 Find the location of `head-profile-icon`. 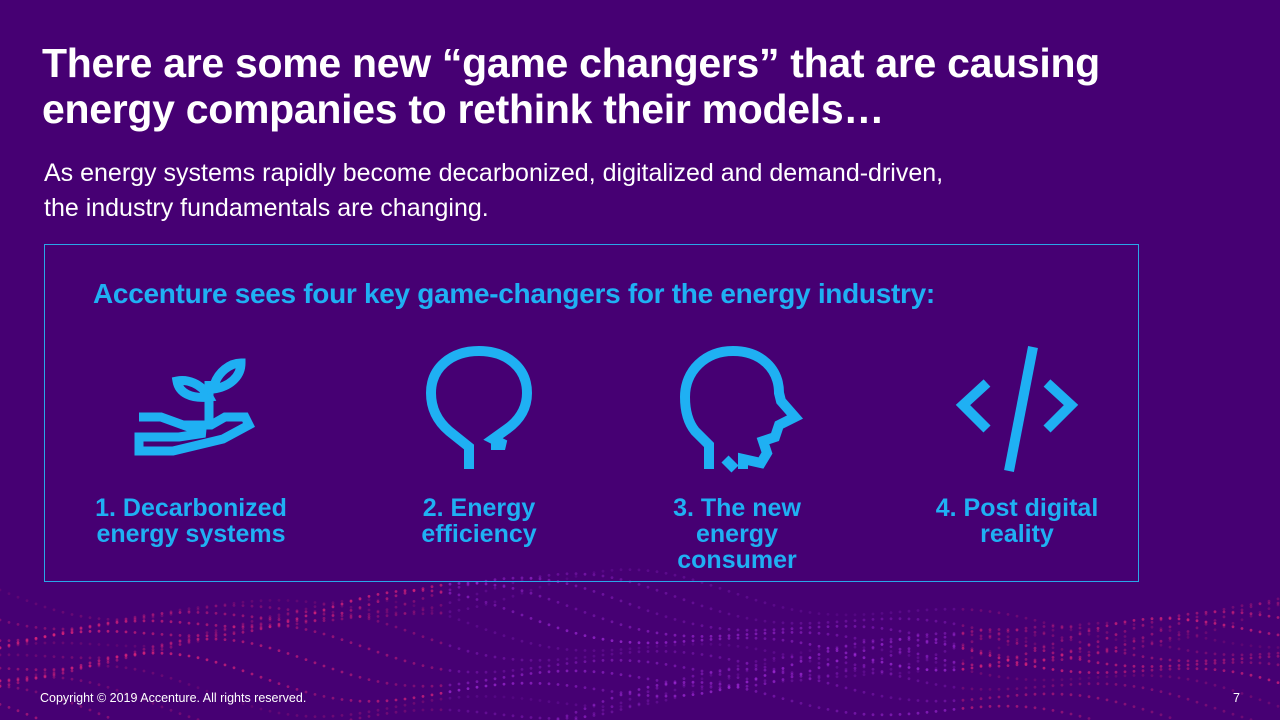

head-profile-icon is located at coordinates (741, 409).